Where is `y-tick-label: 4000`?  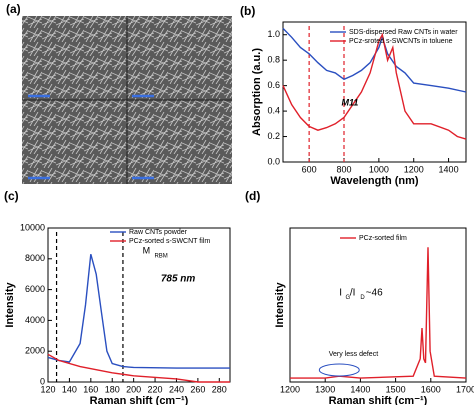
y-tick-label: 4000 is located at coordinates (35, 320).